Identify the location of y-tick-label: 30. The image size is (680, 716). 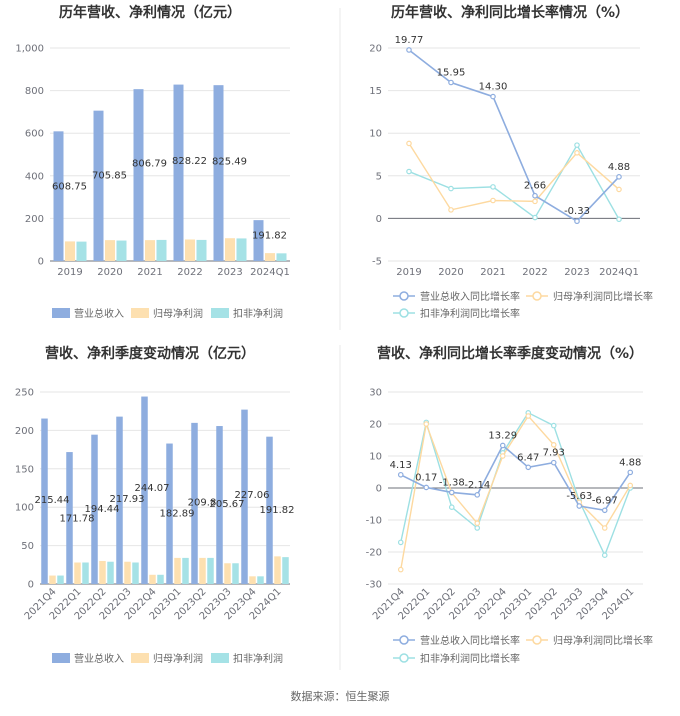
(375, 393).